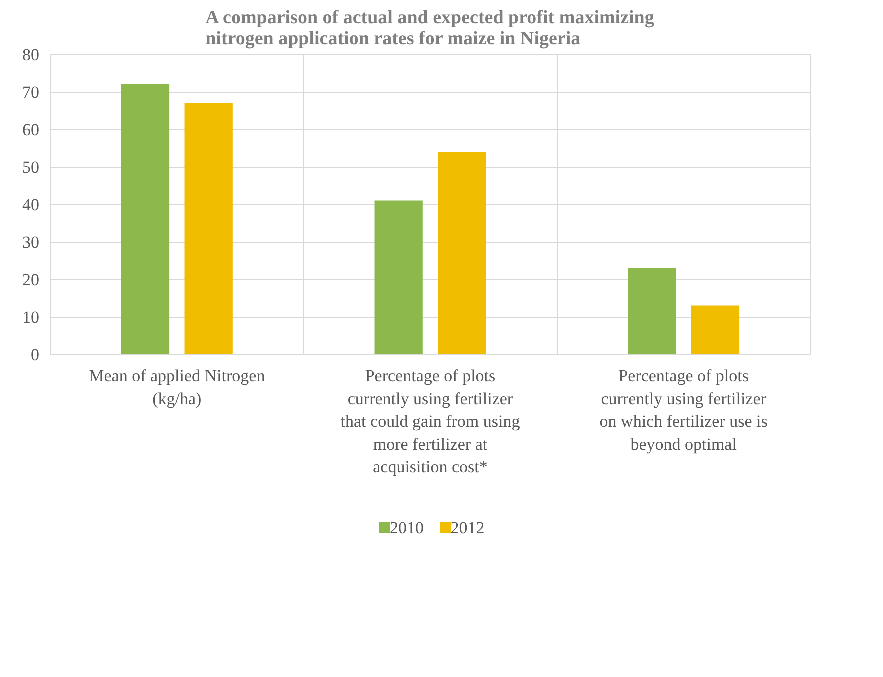 This screenshot has height=677, width=883. What do you see at coordinates (31, 280) in the screenshot?
I see `y-tick-label: 20` at bounding box center [31, 280].